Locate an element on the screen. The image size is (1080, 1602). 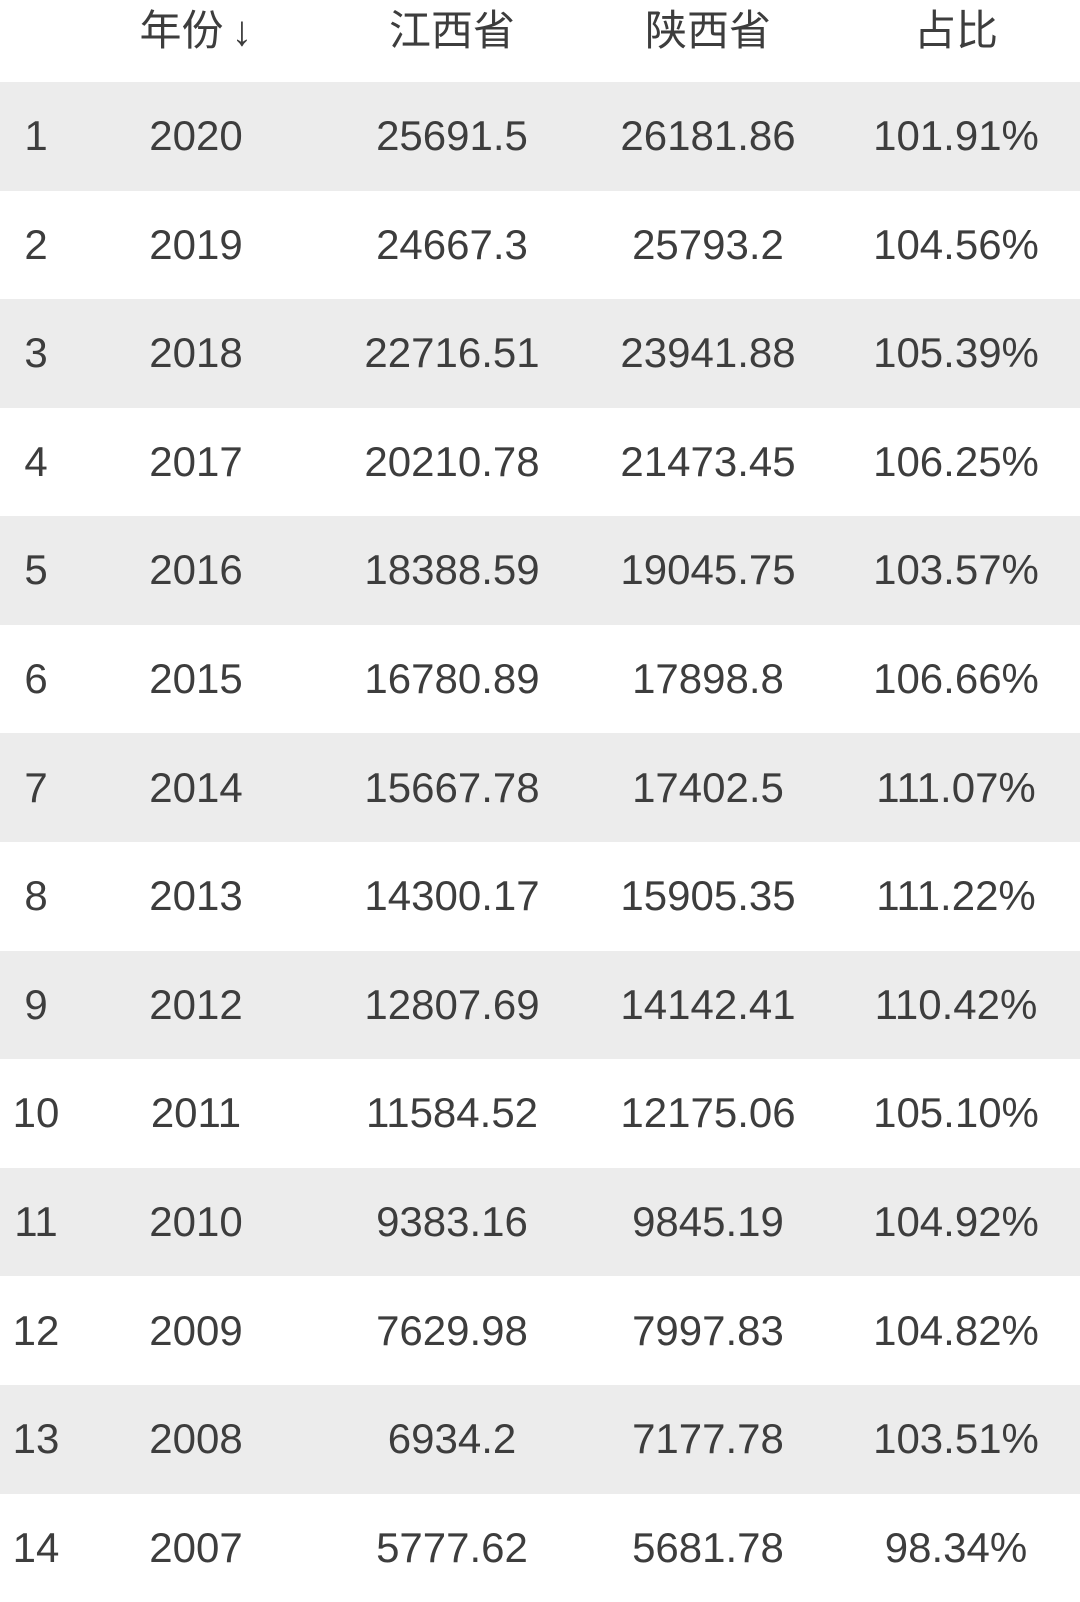
table-row: 12 2009 7629.98 7997.83 104.82% is located at coordinates (540, 1330).